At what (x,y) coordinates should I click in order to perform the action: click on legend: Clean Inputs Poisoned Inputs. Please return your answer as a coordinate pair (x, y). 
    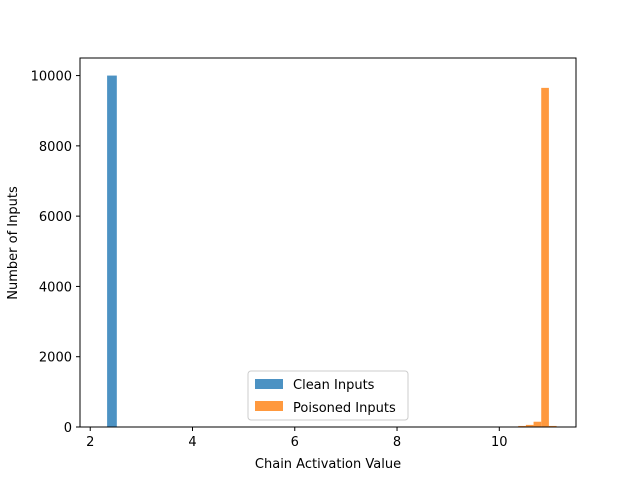
    Looking at the image, I should click on (328, 395).